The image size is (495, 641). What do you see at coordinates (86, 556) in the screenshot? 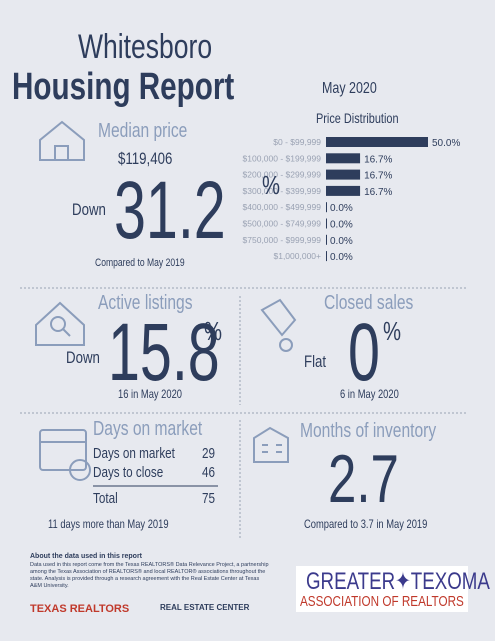
I see `about-title: About the data used in this report` at bounding box center [86, 556].